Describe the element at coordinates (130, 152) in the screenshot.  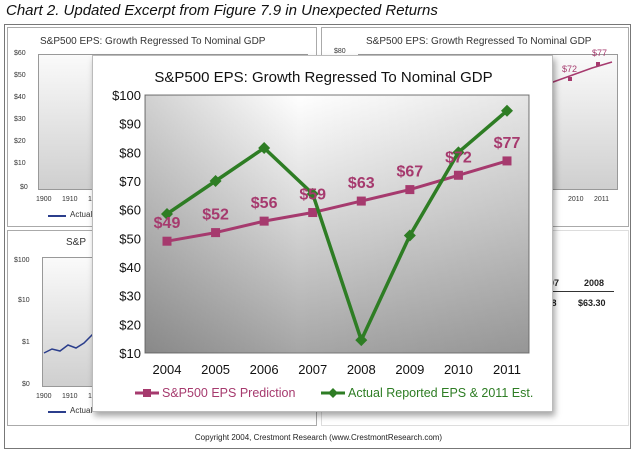
I see `y-tick-label: $80` at that location.